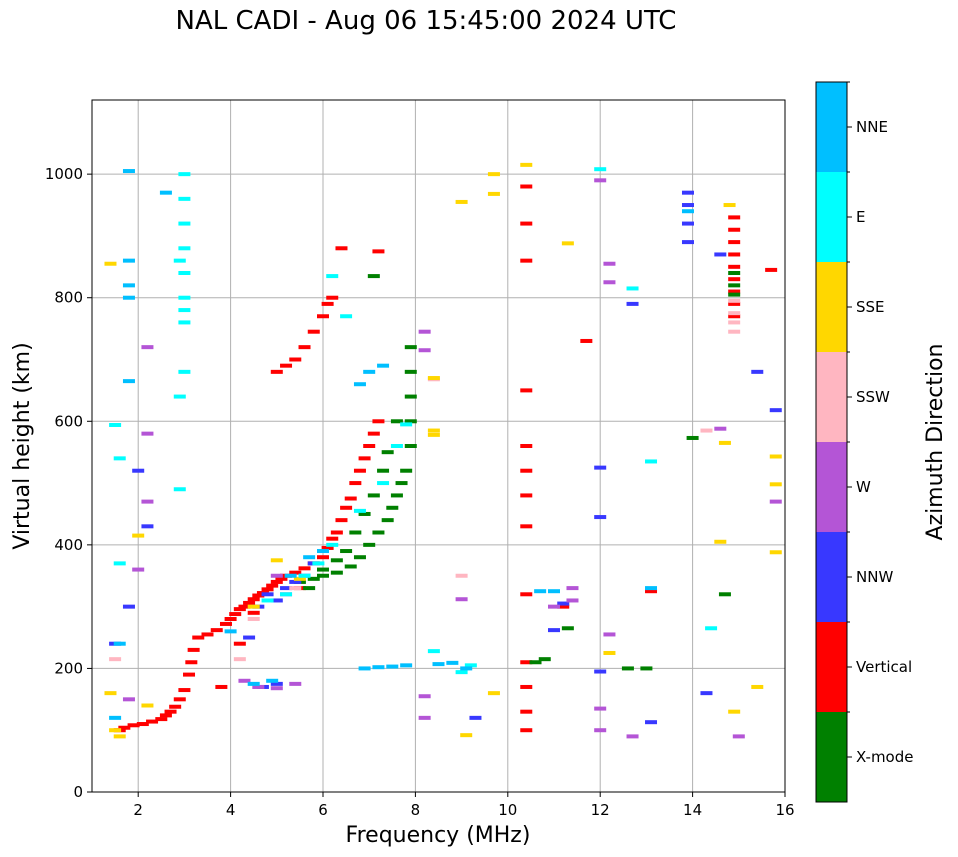  What do you see at coordinates (864, 442) in the screenshot?
I see `colorbar: X-mode Vertical NNW W SSW SSE E NNE` at bounding box center [864, 442].